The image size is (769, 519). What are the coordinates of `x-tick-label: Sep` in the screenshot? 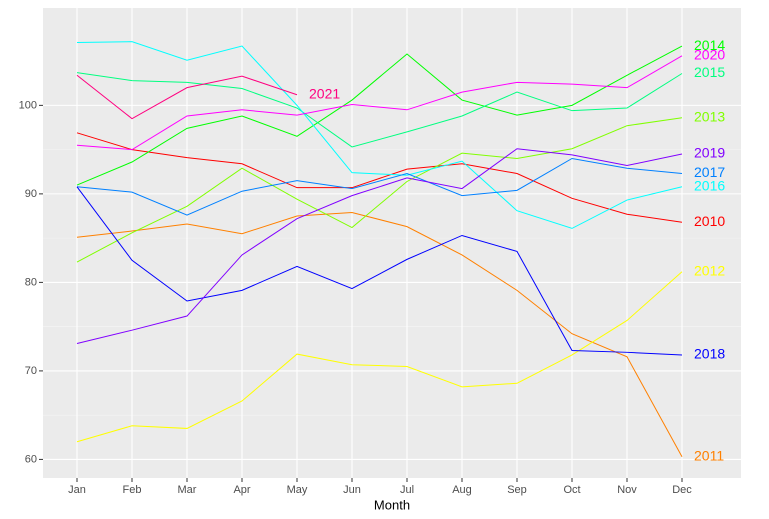 It's located at (517, 490).